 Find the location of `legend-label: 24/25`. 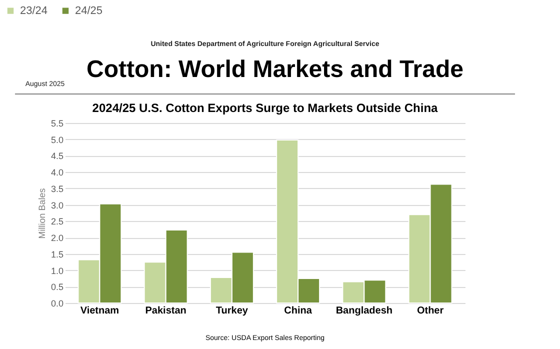

legend-label: 24/25 is located at coordinates (89, 10).